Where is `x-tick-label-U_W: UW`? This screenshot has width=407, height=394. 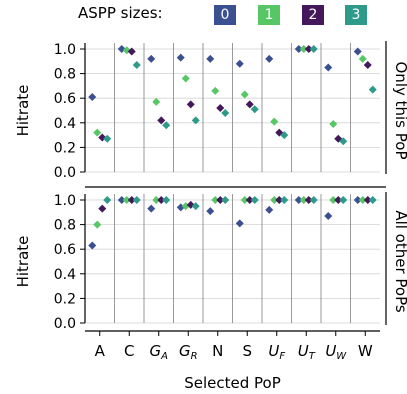 x-tick-label-U_W: UW is located at coordinates (336, 352).